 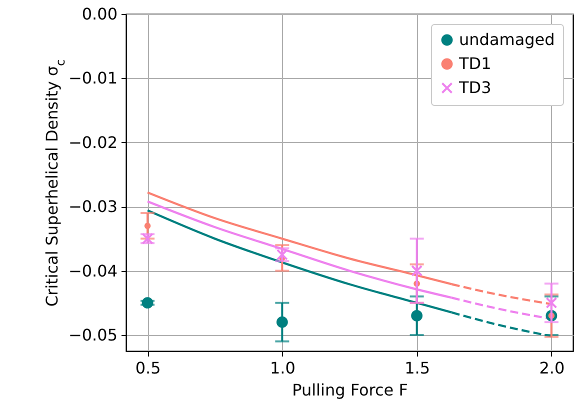 I want to click on y-tick-label: −0.01, so click(x=93, y=78).